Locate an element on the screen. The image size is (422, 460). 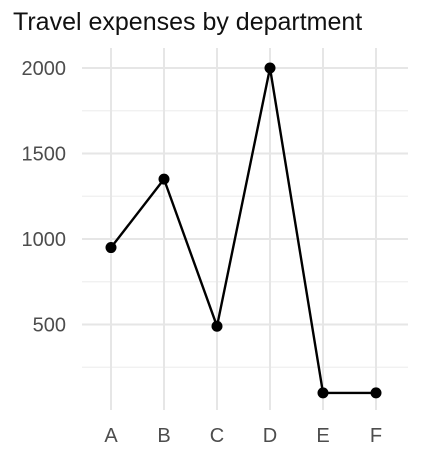
y-tick-label: 500 is located at coordinates (49, 326).